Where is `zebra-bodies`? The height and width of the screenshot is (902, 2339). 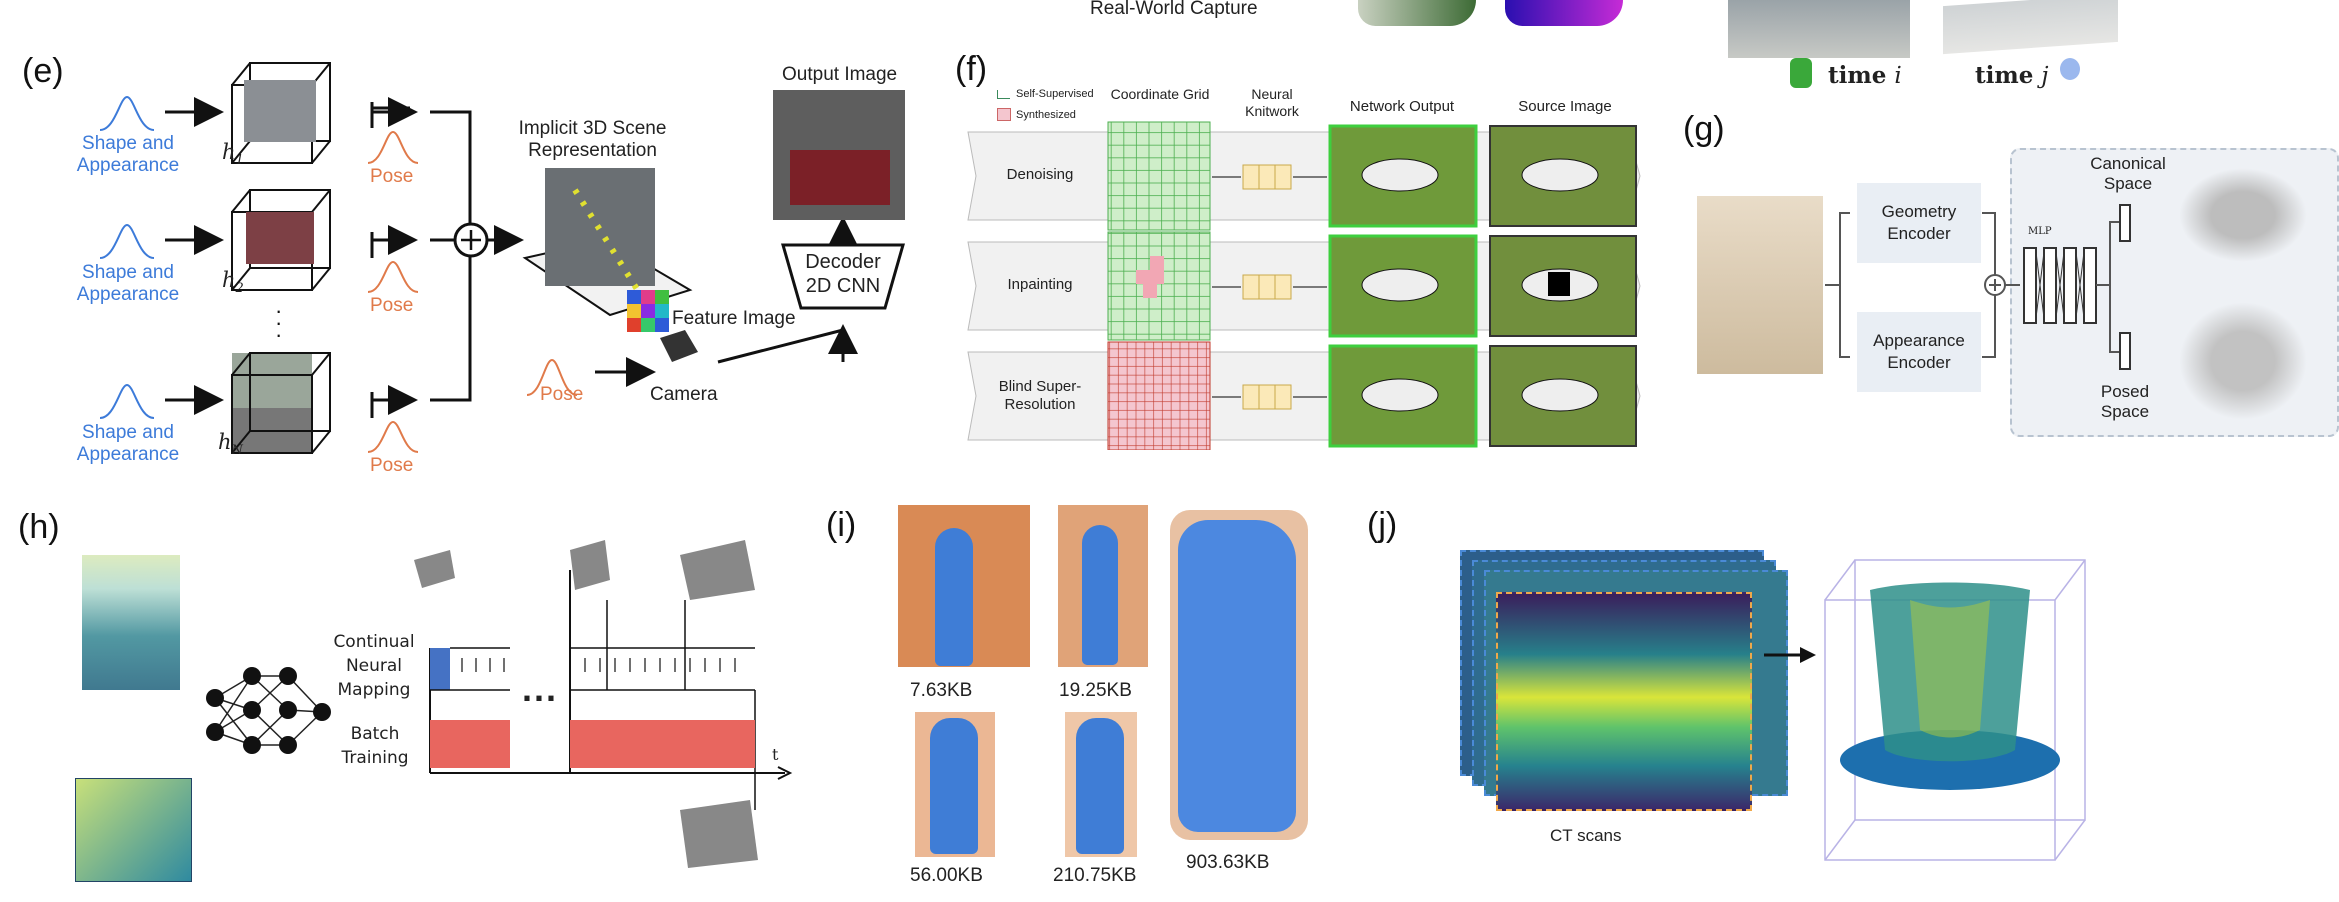
zebra-bodies is located at coordinates (1480, 285).